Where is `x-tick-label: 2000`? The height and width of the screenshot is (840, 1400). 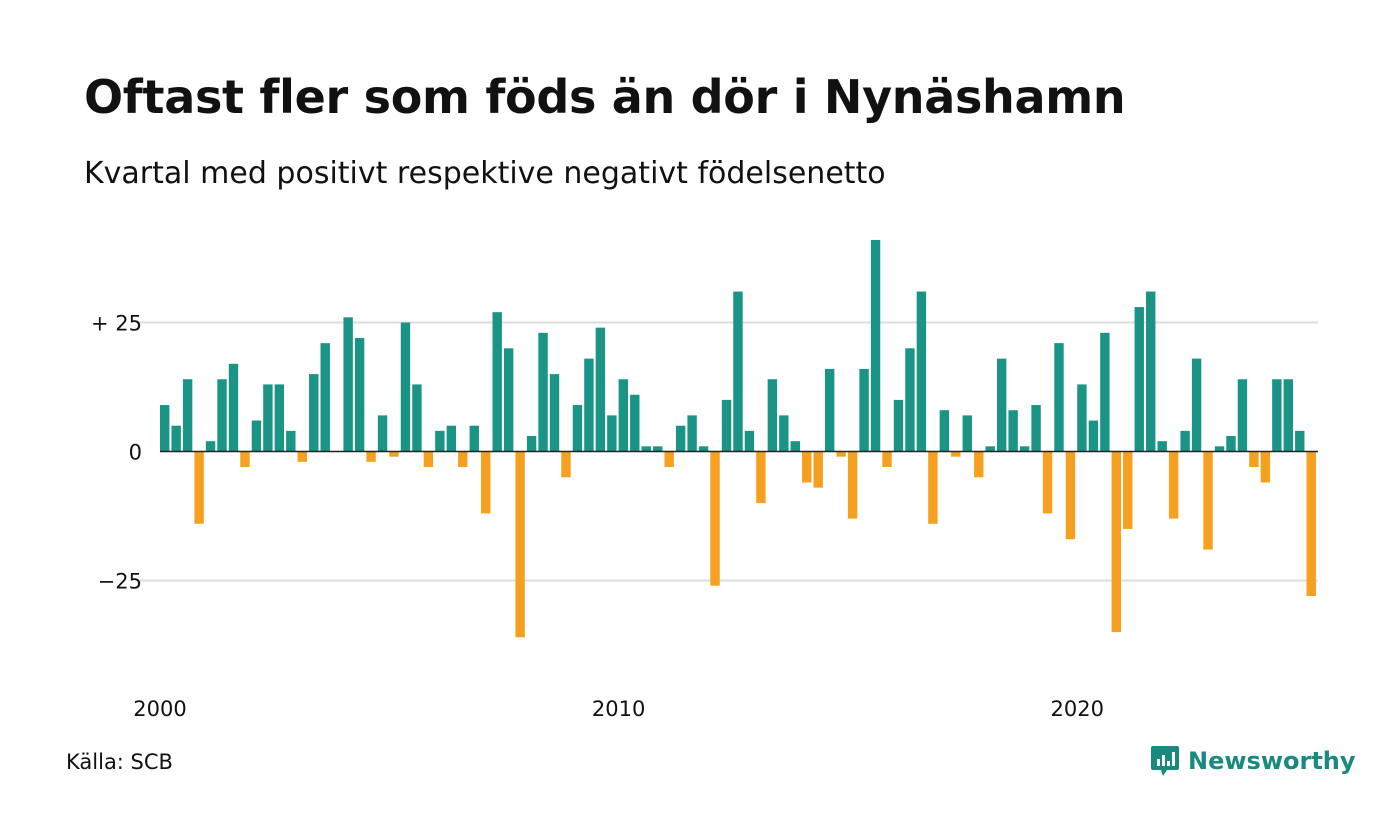
x-tick-label: 2000 is located at coordinates (159, 709).